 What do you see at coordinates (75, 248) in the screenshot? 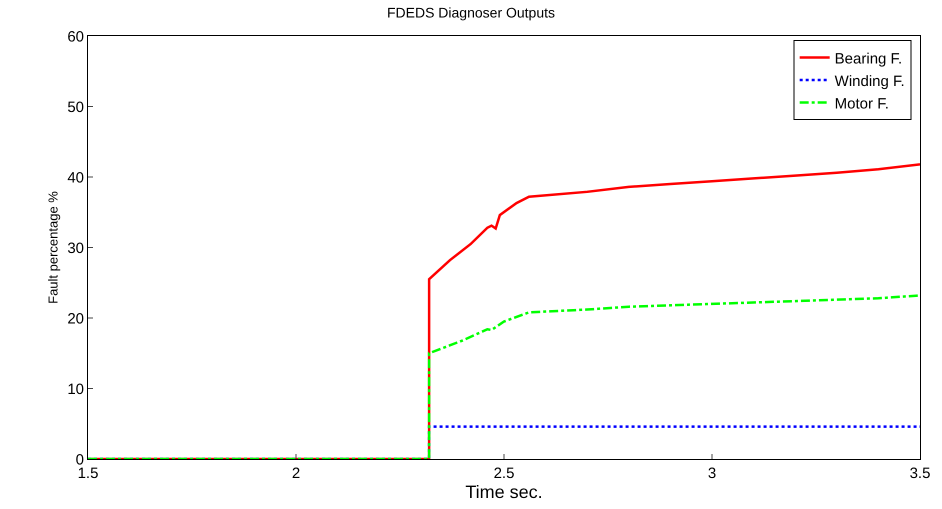
I see `y-tick-label: 30` at bounding box center [75, 248].